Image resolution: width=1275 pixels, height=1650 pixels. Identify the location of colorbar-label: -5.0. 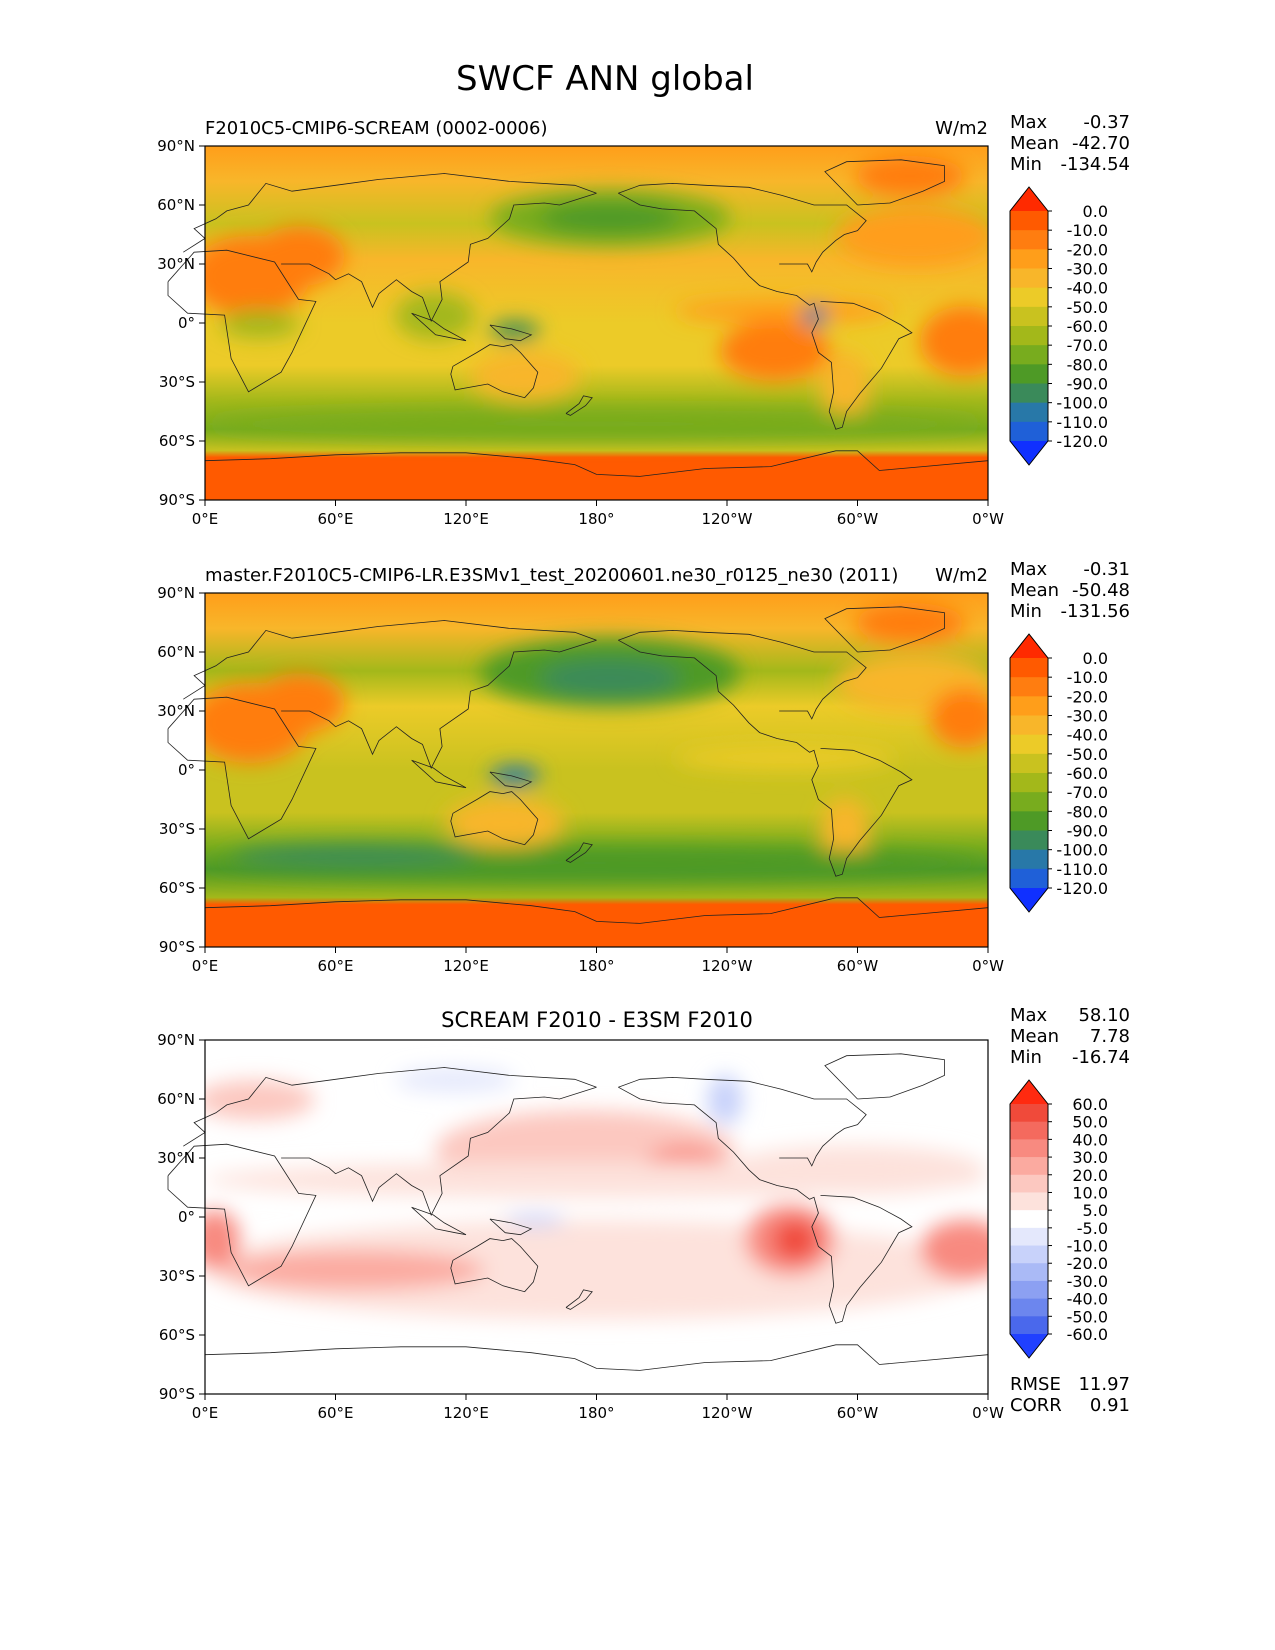
(1092, 1228).